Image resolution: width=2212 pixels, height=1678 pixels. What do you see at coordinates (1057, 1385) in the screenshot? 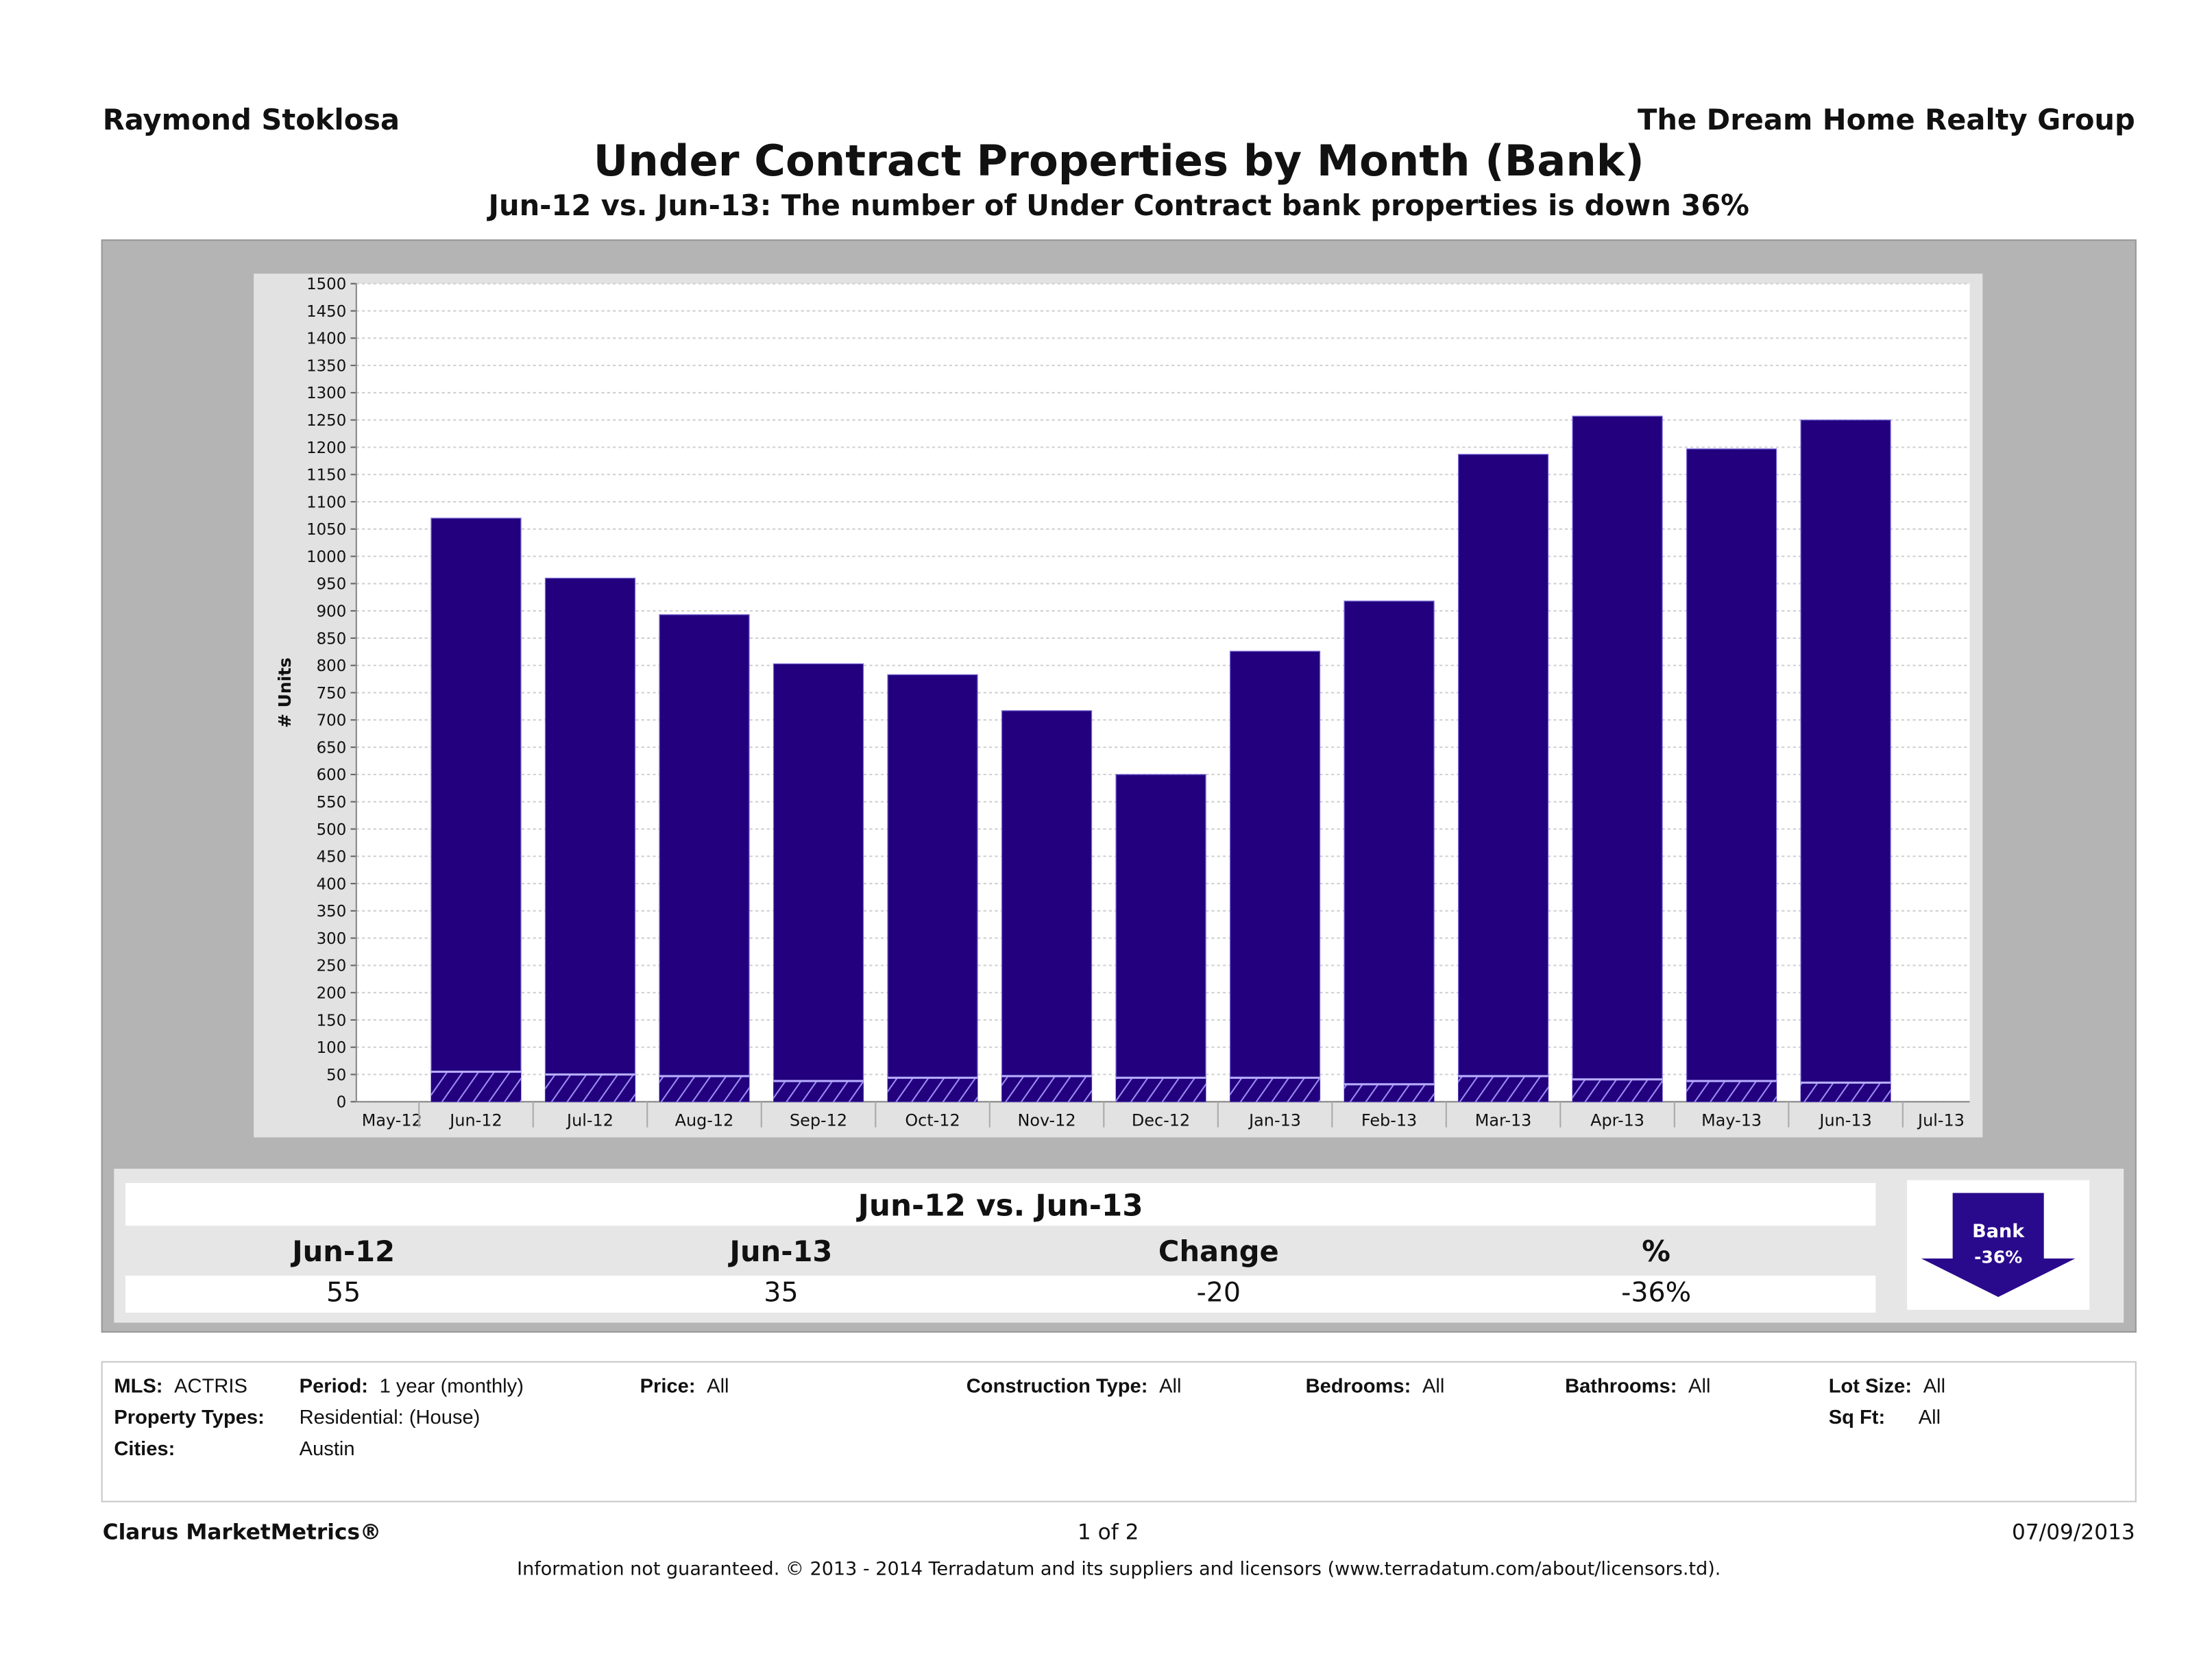
I see `construction-label: Construction Type:` at bounding box center [1057, 1385].